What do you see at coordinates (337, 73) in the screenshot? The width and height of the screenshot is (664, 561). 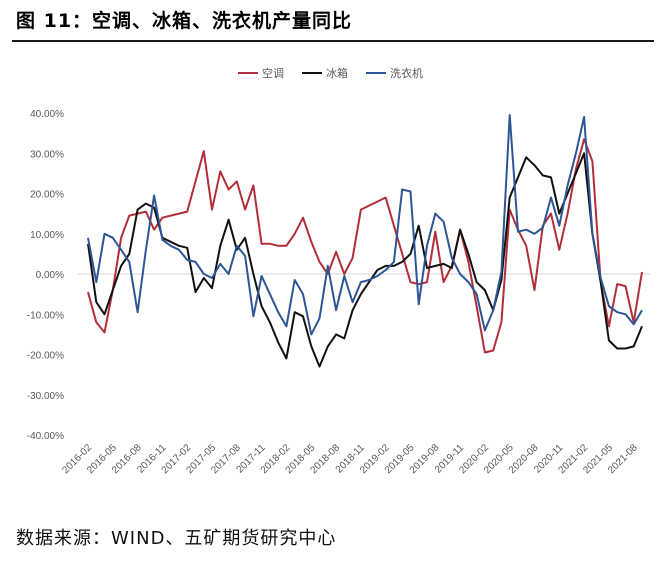 I see `legend-label: 冰箱` at bounding box center [337, 73].